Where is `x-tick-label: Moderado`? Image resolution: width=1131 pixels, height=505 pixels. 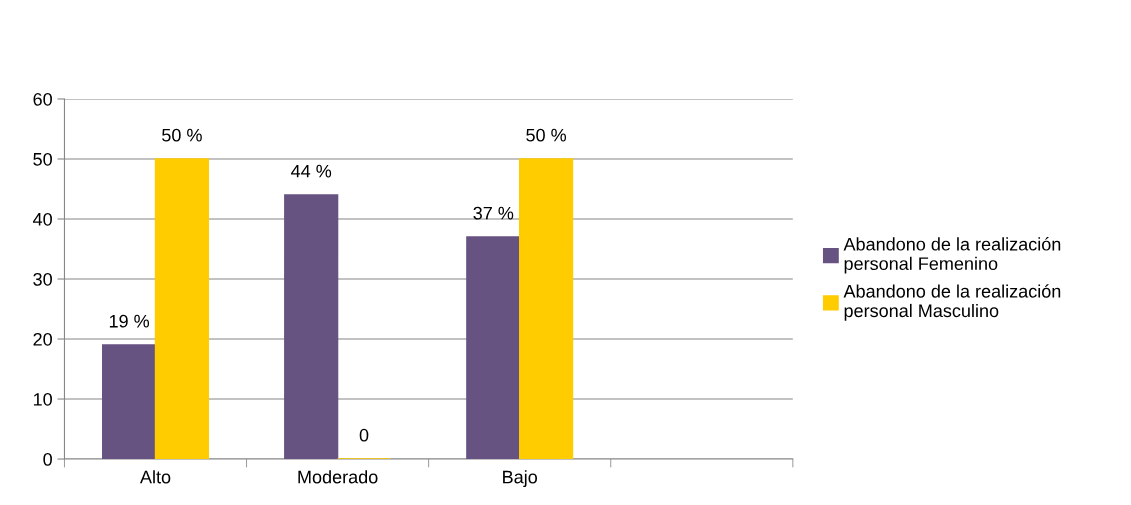 x-tick-label: Moderado is located at coordinates (338, 477).